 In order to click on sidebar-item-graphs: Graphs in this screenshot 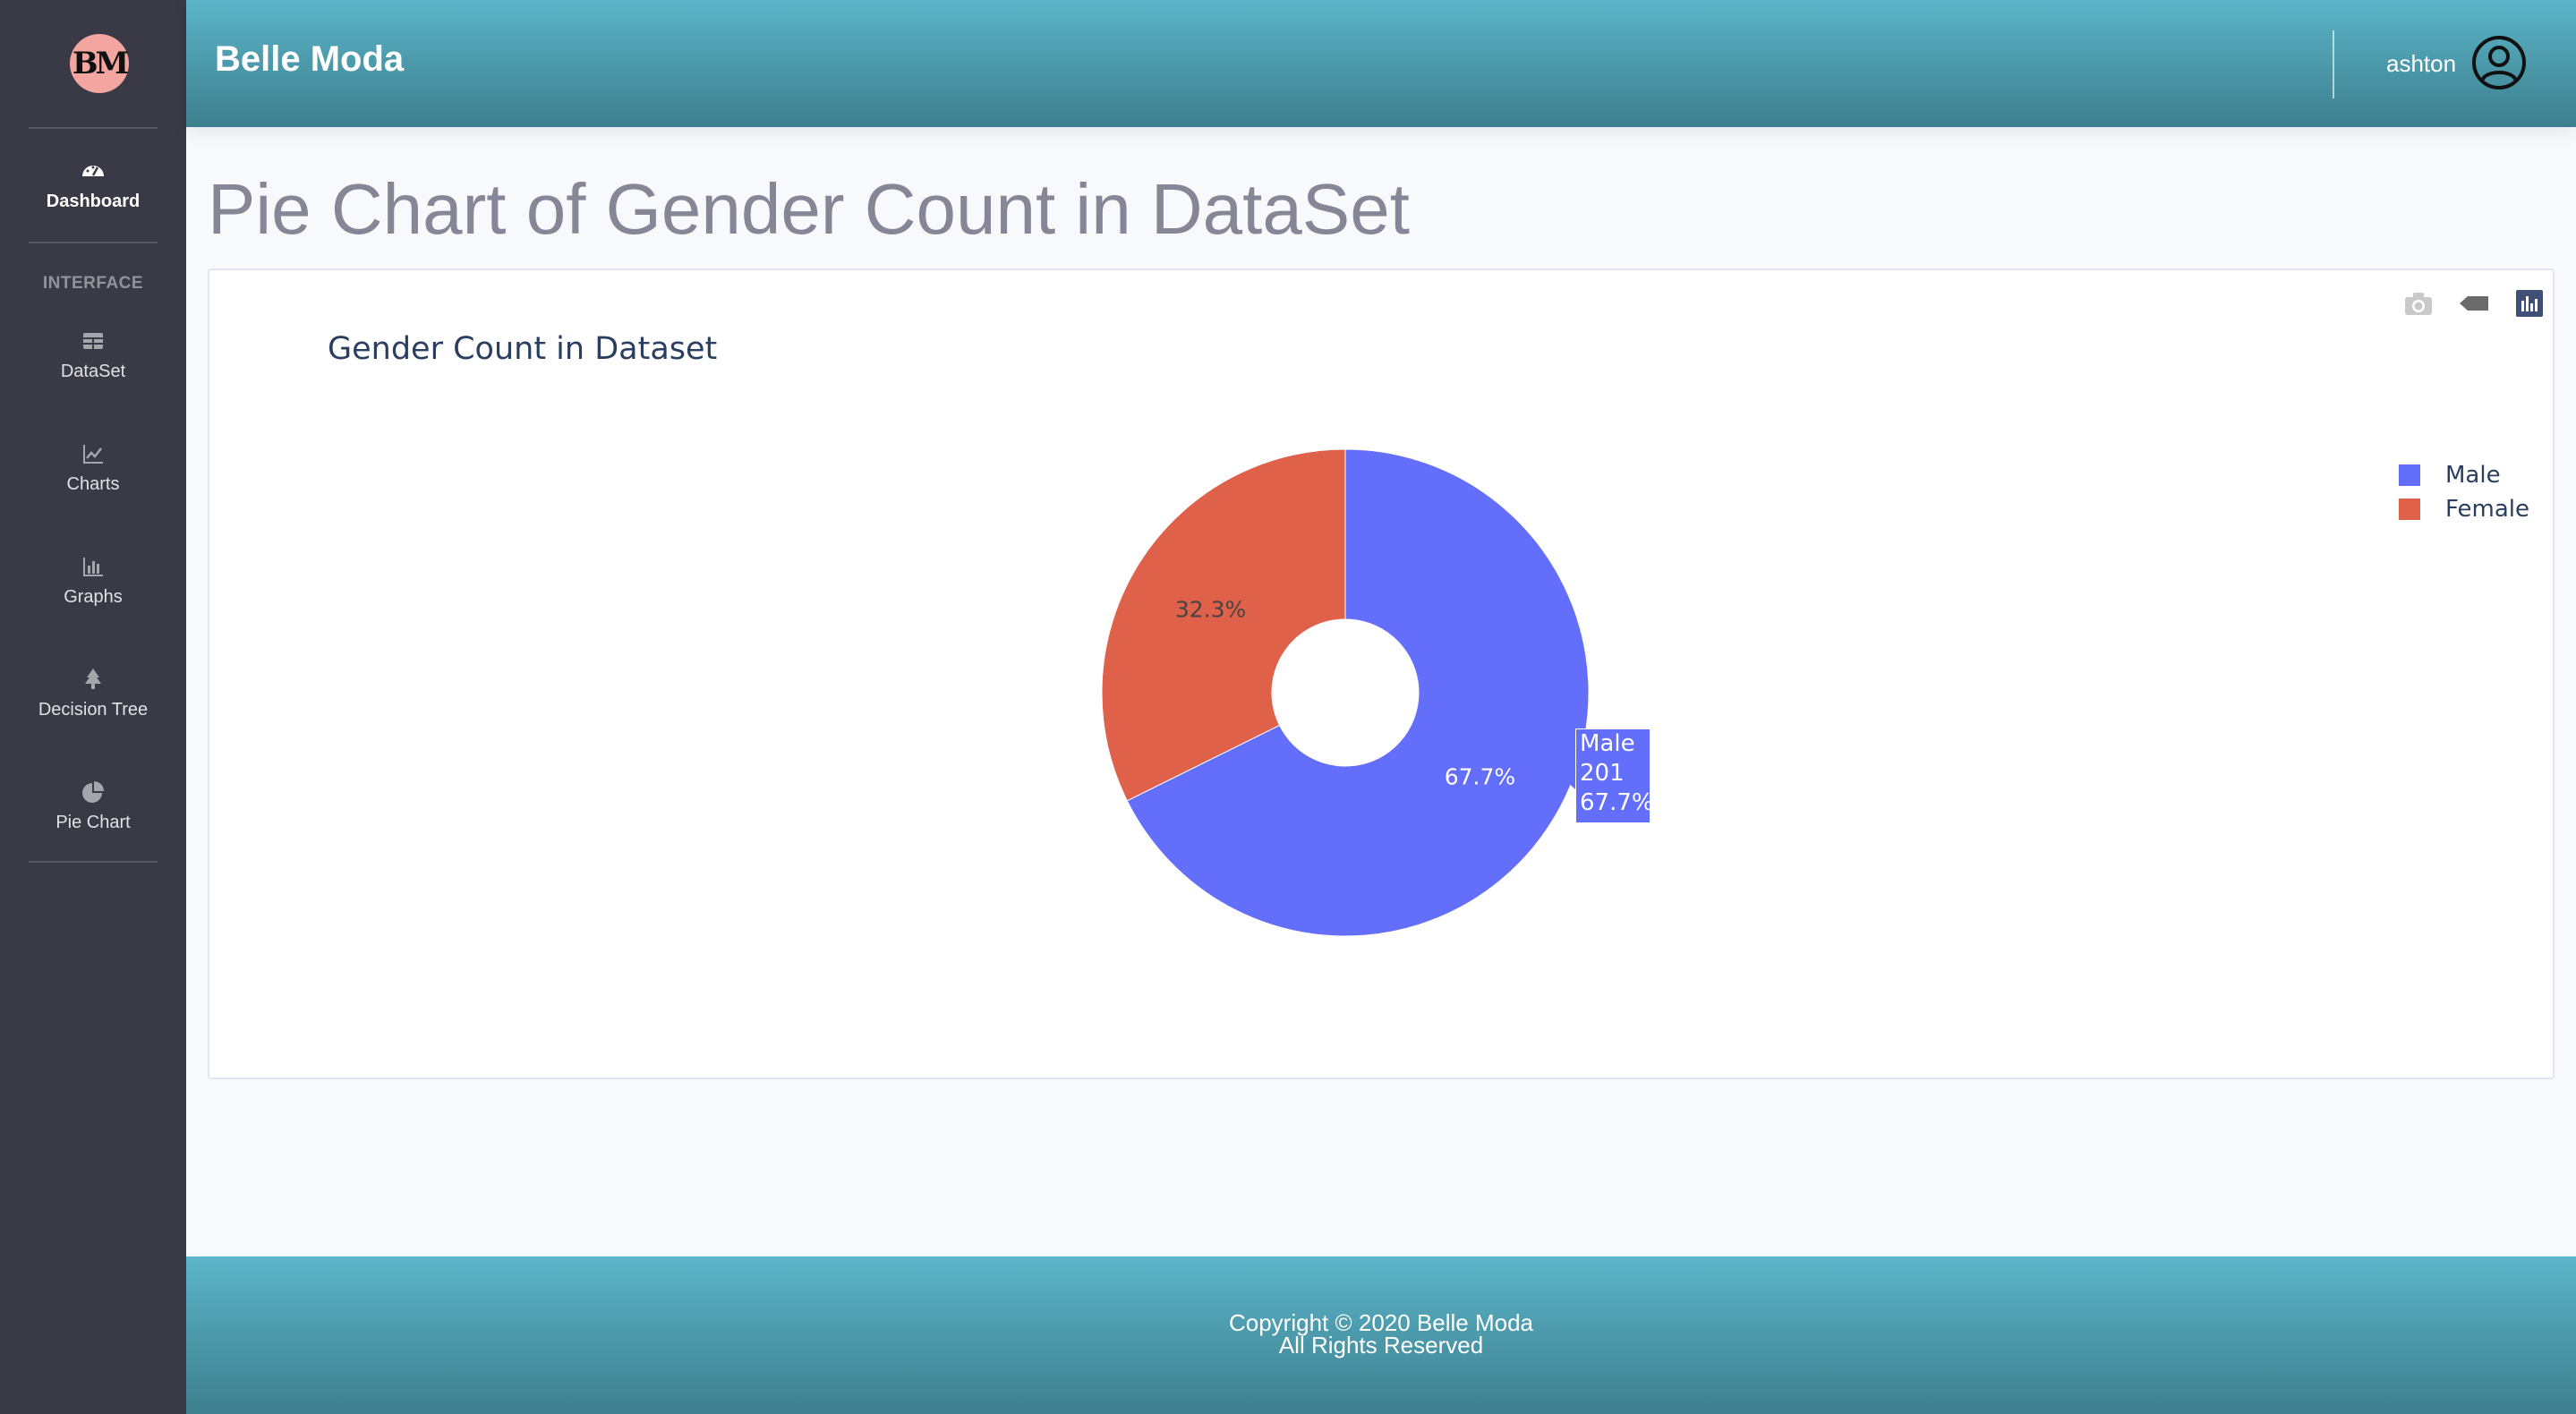, I will do `click(93, 580)`.